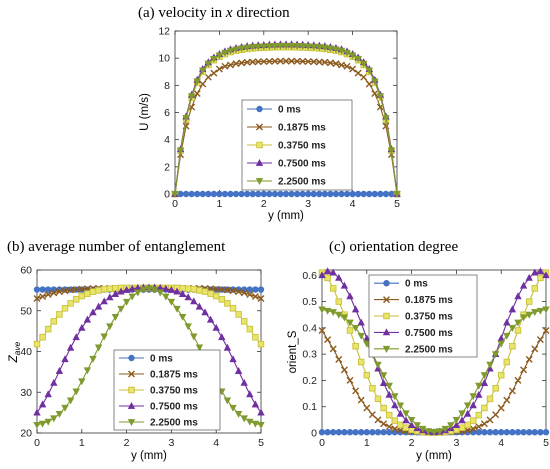  Describe the element at coordinates (546, 443) in the screenshot. I see `x-tick-label: 5` at that location.